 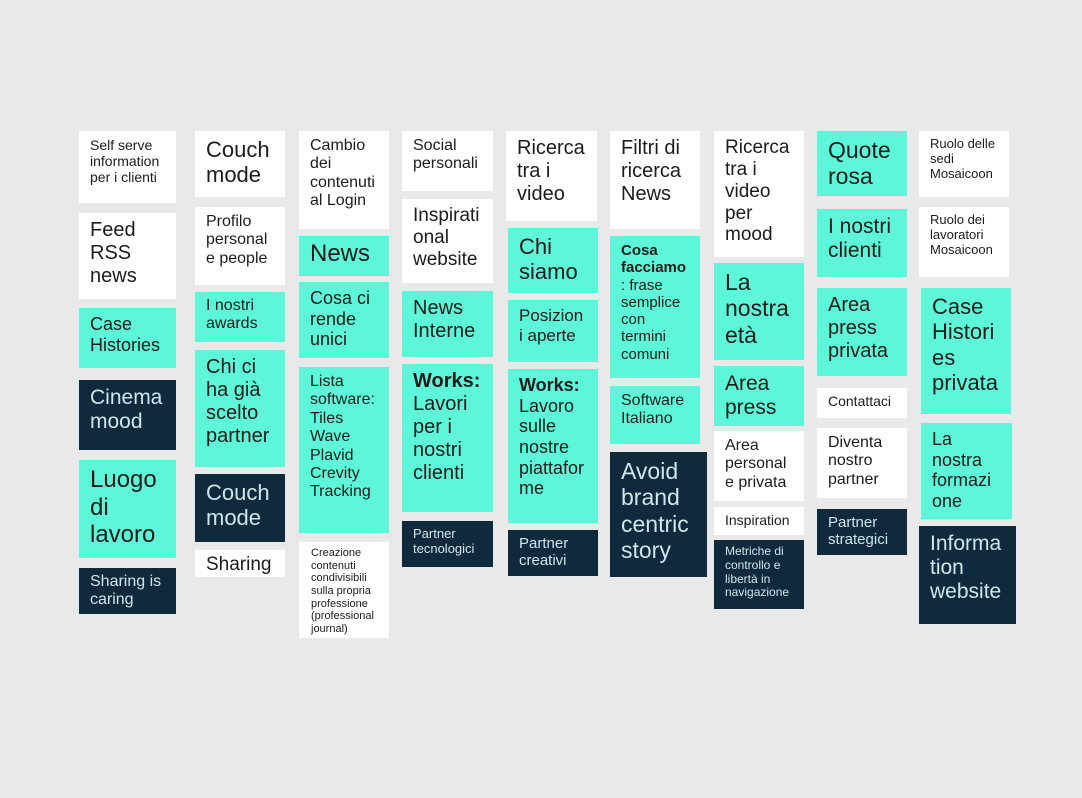 I want to click on sticky-note: Ricerca tra i video per mood, so click(x=759, y=194).